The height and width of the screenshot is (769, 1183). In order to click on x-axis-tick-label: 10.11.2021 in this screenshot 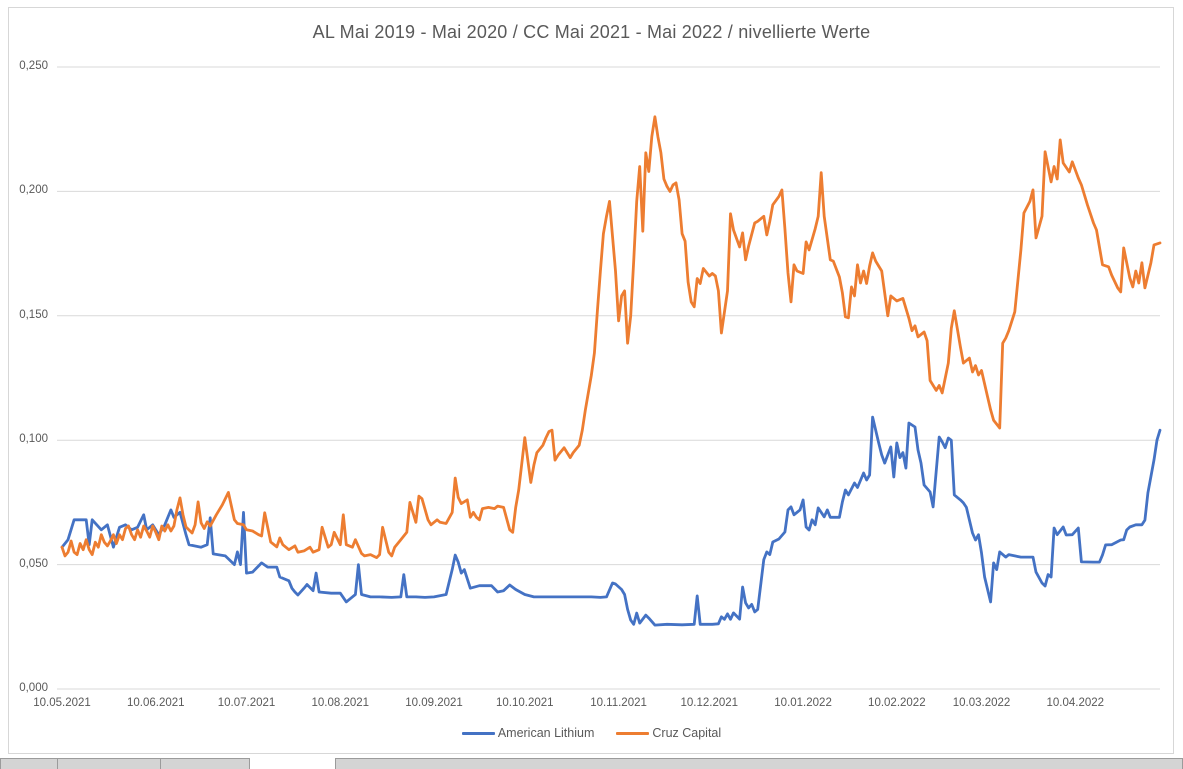, I will do `click(618, 703)`.